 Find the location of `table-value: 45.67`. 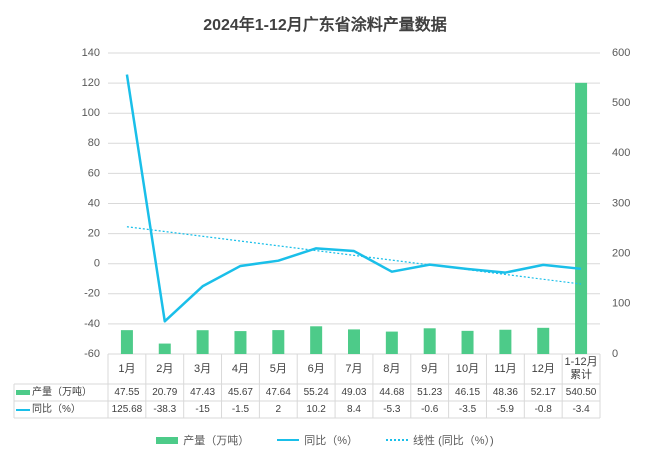

table-value: 45.67 is located at coordinates (240, 392).